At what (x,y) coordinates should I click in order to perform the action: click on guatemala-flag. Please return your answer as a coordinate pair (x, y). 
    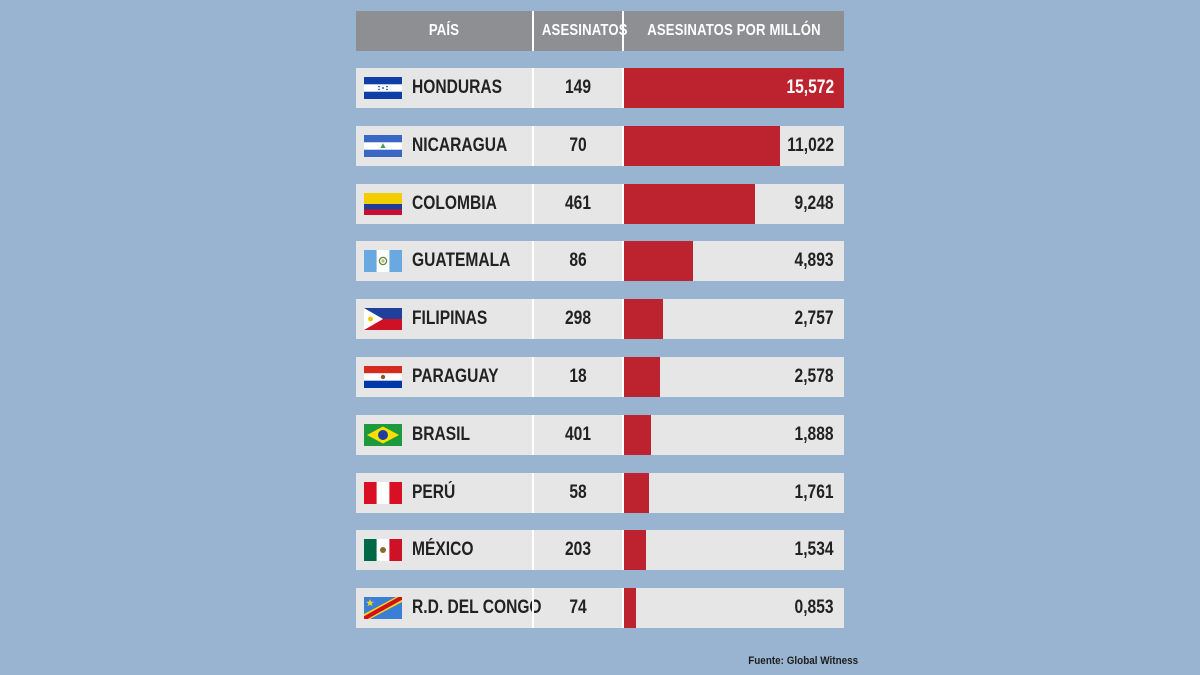
    Looking at the image, I should click on (383, 261).